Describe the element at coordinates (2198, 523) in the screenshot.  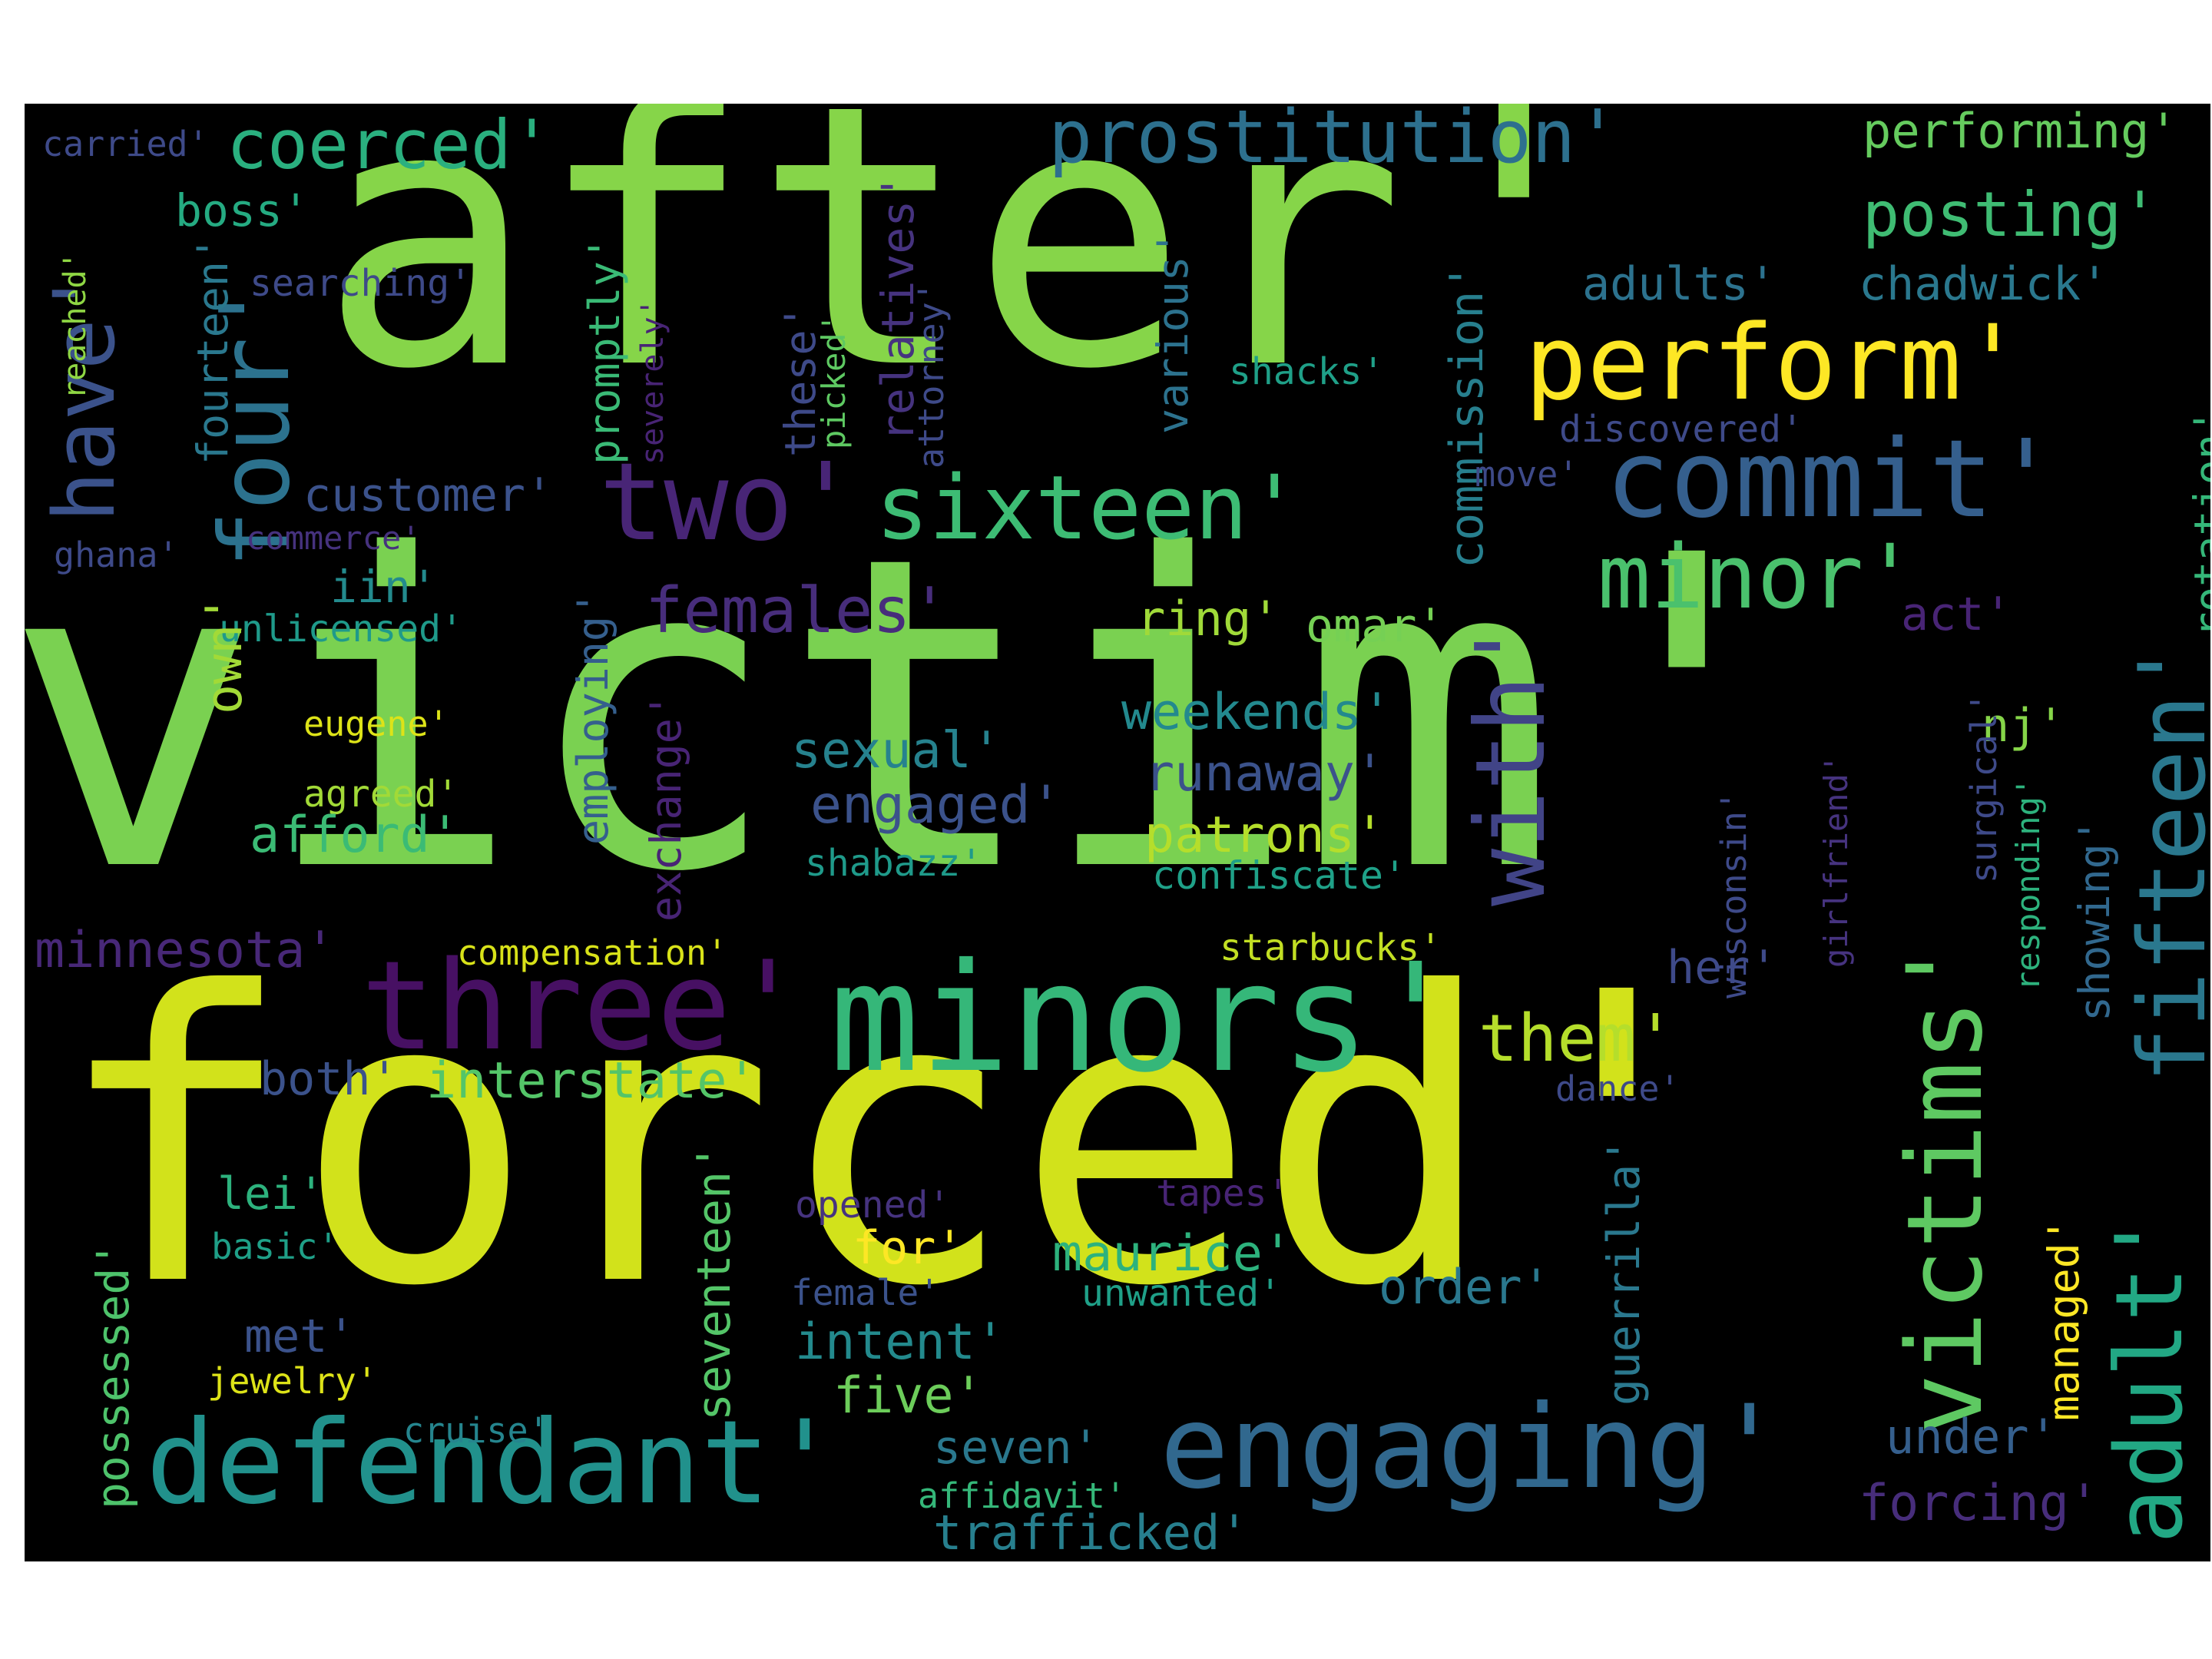
I see `word-rotation: rotation'` at that location.